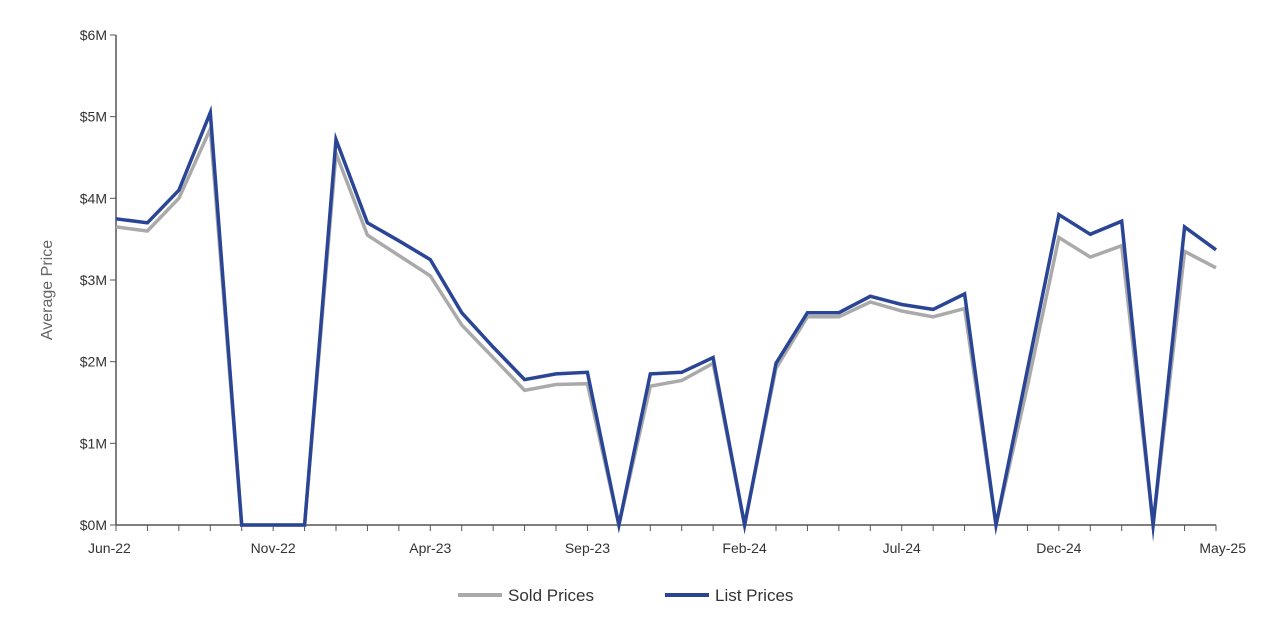 Image resolution: width=1281 pixels, height=631 pixels. I want to click on y-tick-label: $6M, so click(93, 35).